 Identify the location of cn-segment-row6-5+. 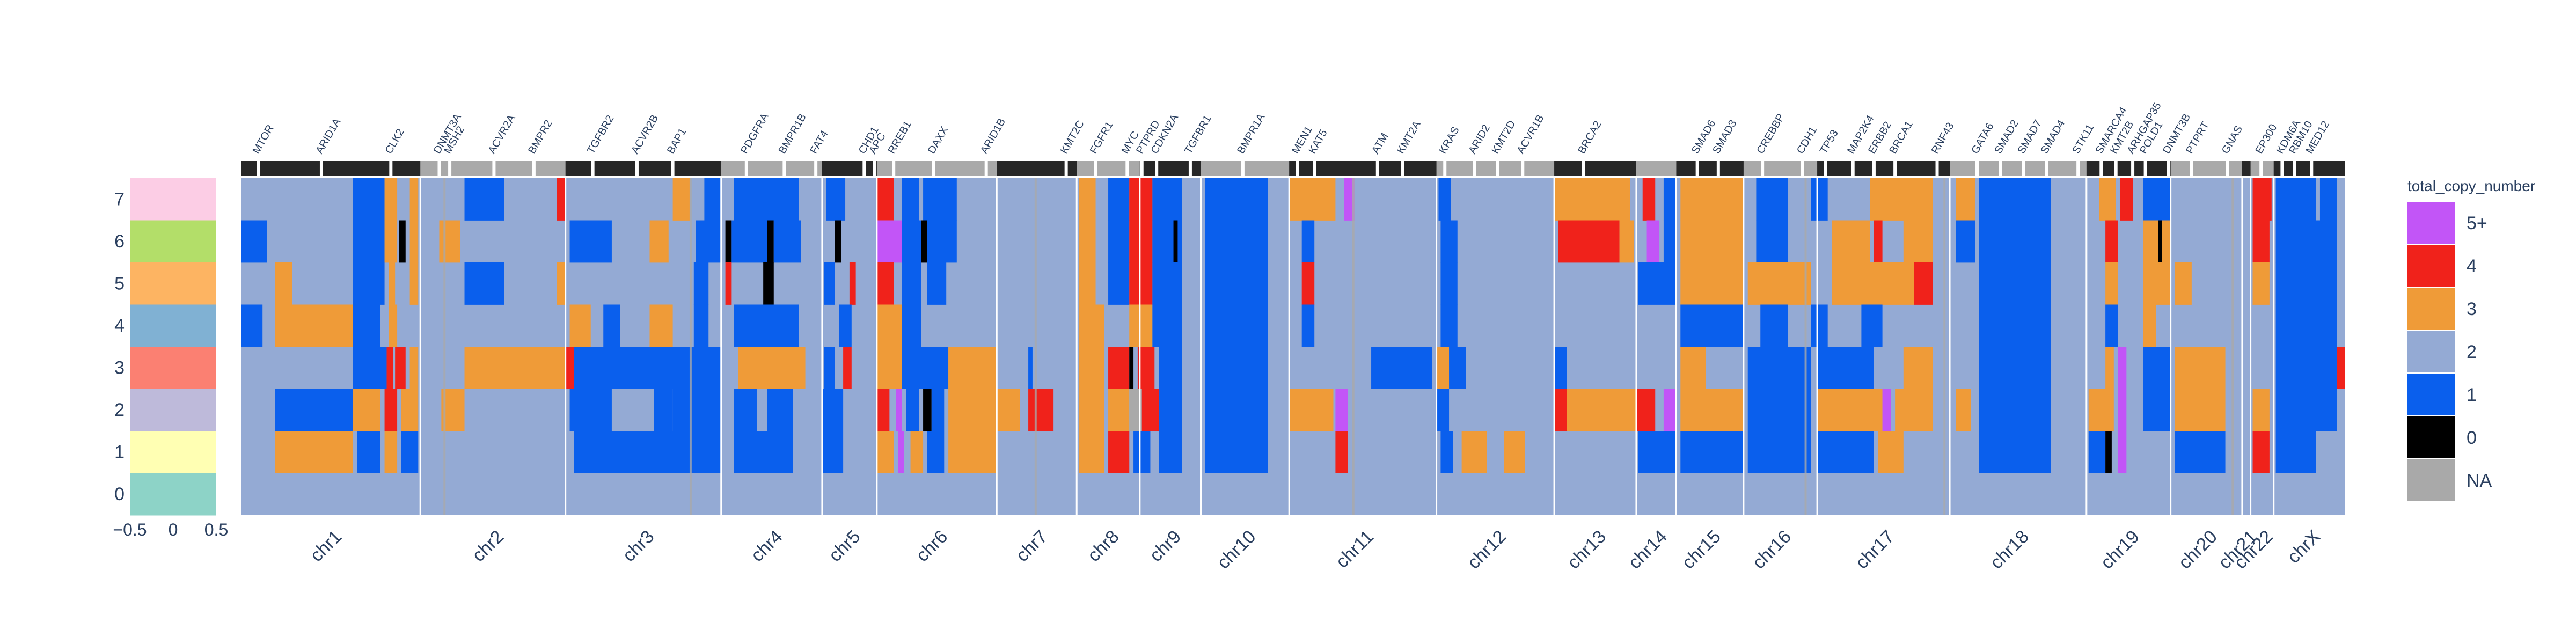
(1653, 241).